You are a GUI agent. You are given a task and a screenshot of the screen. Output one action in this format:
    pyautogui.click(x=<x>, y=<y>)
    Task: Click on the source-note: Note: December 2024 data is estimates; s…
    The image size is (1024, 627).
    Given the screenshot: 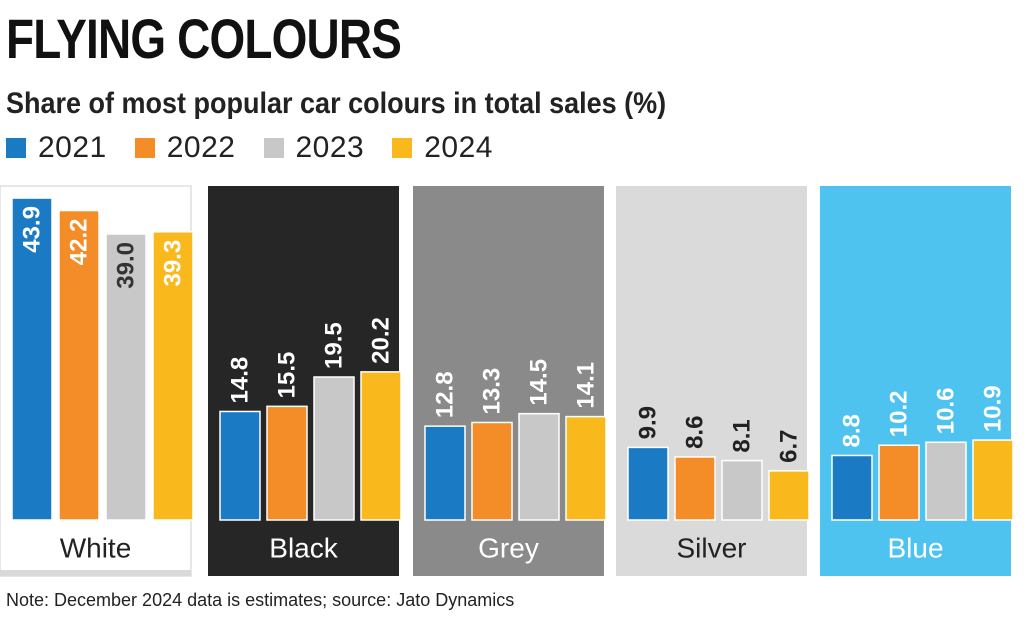 What is the action you would take?
    pyautogui.click(x=260, y=600)
    